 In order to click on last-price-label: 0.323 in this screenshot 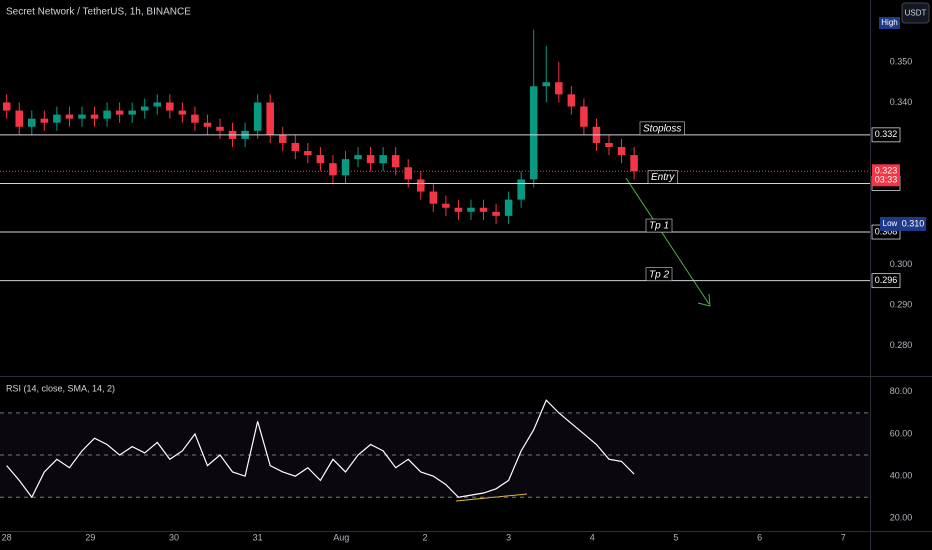, I will do `click(886, 171)`.